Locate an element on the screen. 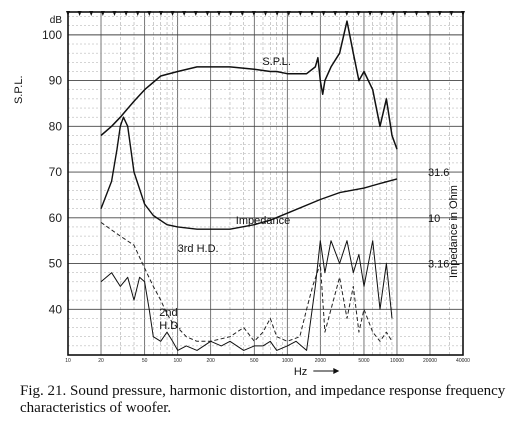 This screenshot has height=430, width=525. x-tick-label: 200 is located at coordinates (210, 361).